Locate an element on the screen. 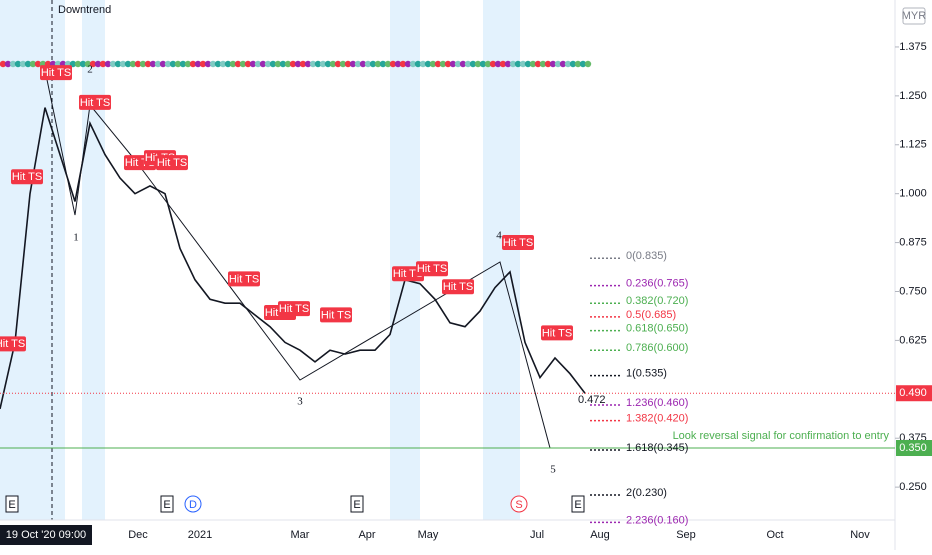 This screenshot has width=932, height=555. fib-label: 0(0.835) is located at coordinates (646, 256).